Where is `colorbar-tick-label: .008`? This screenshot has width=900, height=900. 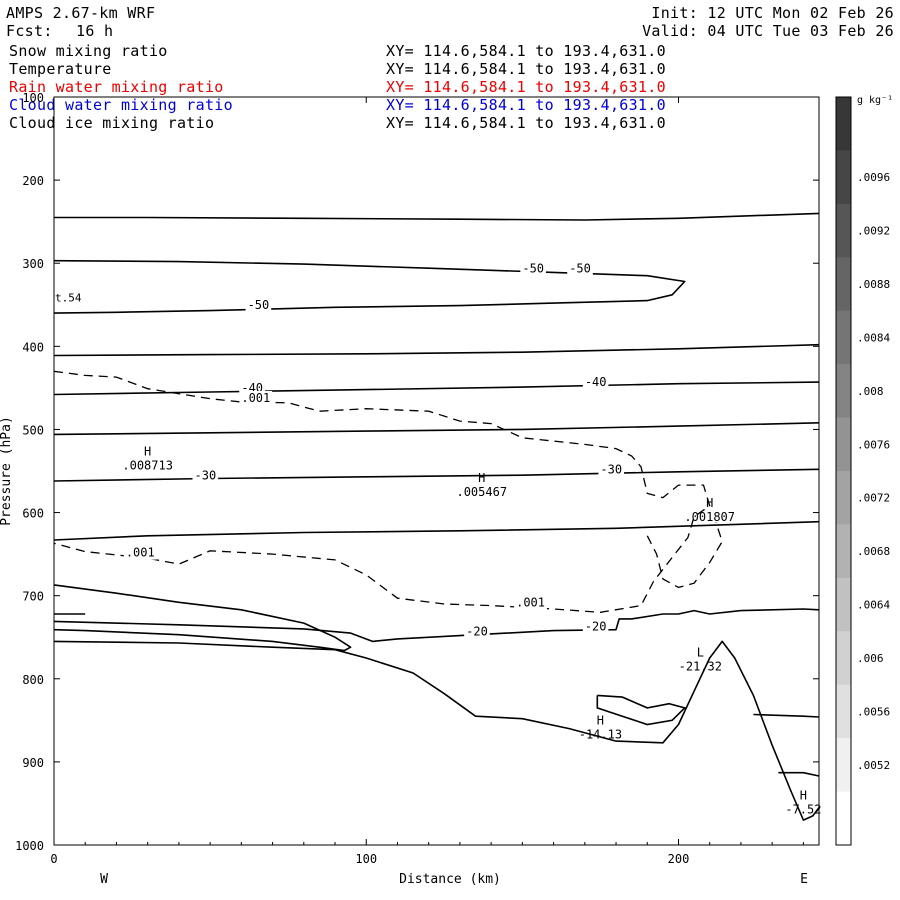
colorbar-tick-label: .008 is located at coordinates (870, 391).